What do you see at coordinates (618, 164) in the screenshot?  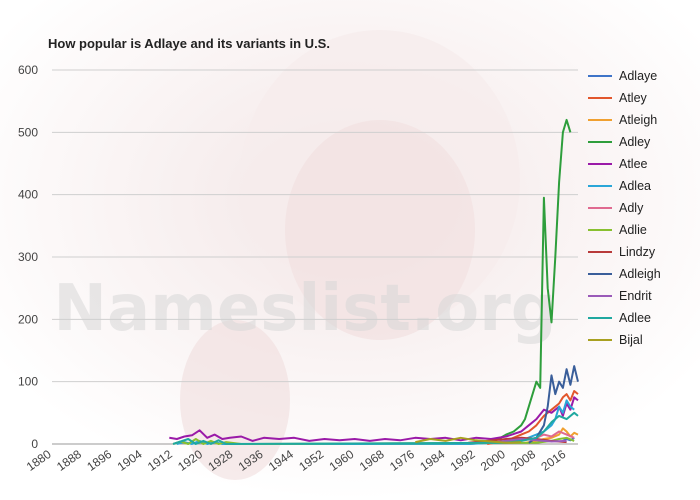 I see `legend-item-atlee: Atlee` at bounding box center [618, 164].